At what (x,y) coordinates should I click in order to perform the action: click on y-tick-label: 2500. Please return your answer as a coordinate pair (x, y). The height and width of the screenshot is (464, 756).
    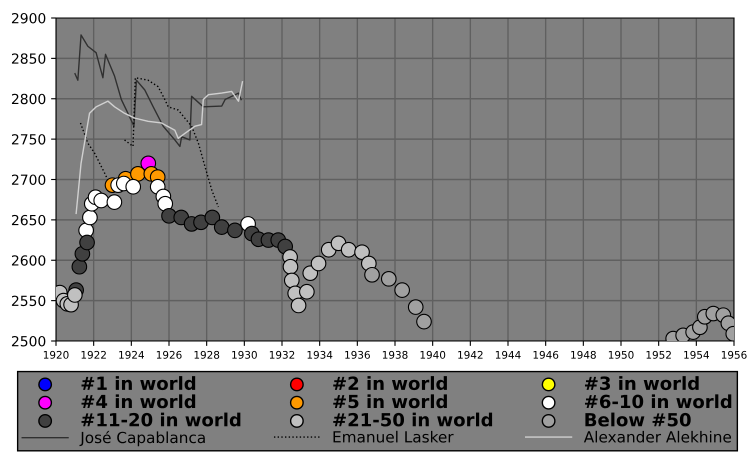
    Looking at the image, I should click on (29, 341).